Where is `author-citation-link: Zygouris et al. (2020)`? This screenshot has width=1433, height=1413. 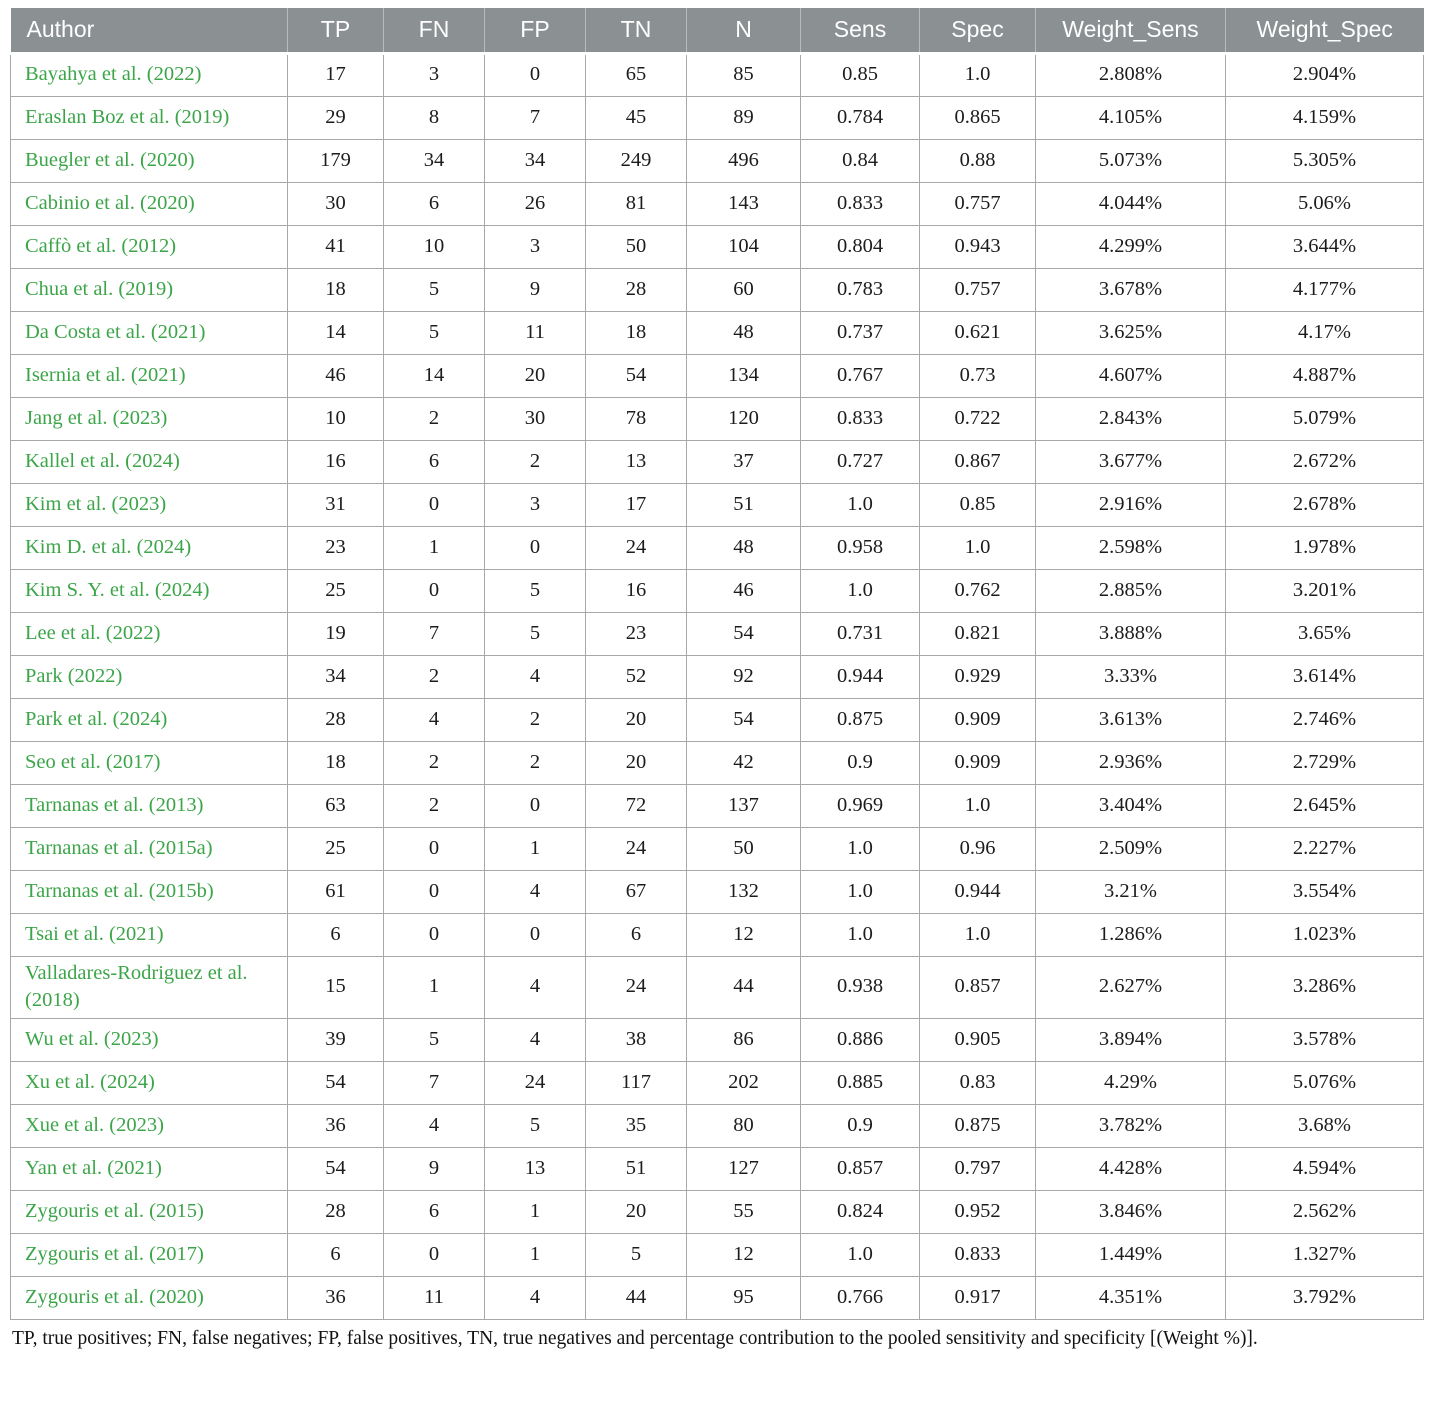
author-citation-link: Zygouris et al. (2020) is located at coordinates (149, 1297).